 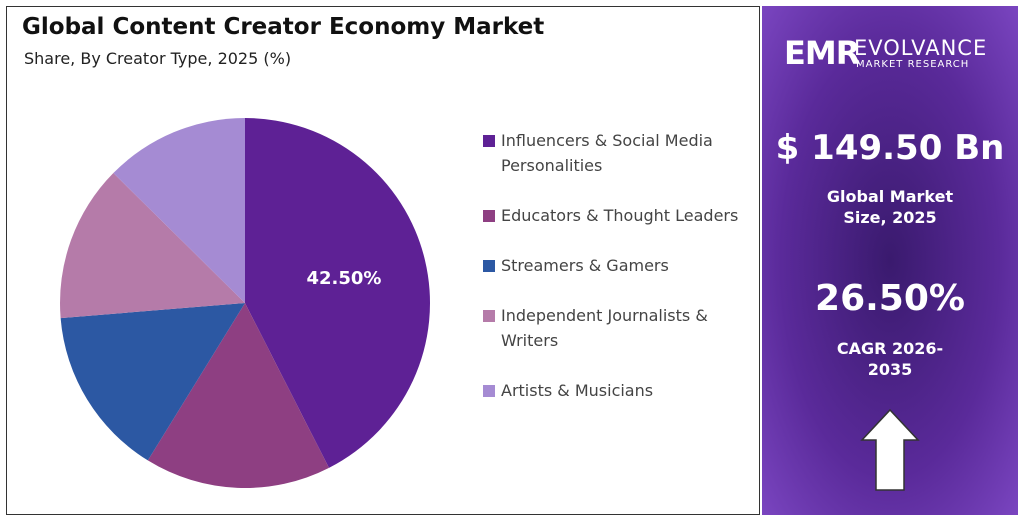 What do you see at coordinates (585, 265) in the screenshot?
I see `legend-label: Streamers & Gamers` at bounding box center [585, 265].